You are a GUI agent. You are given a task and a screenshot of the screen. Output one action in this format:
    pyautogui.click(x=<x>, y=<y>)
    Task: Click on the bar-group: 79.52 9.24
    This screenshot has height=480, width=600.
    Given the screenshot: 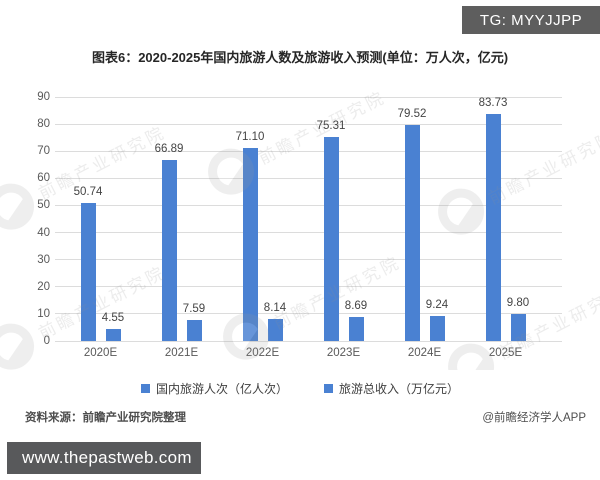 What is the action you would take?
    pyautogui.click(x=423, y=224)
    